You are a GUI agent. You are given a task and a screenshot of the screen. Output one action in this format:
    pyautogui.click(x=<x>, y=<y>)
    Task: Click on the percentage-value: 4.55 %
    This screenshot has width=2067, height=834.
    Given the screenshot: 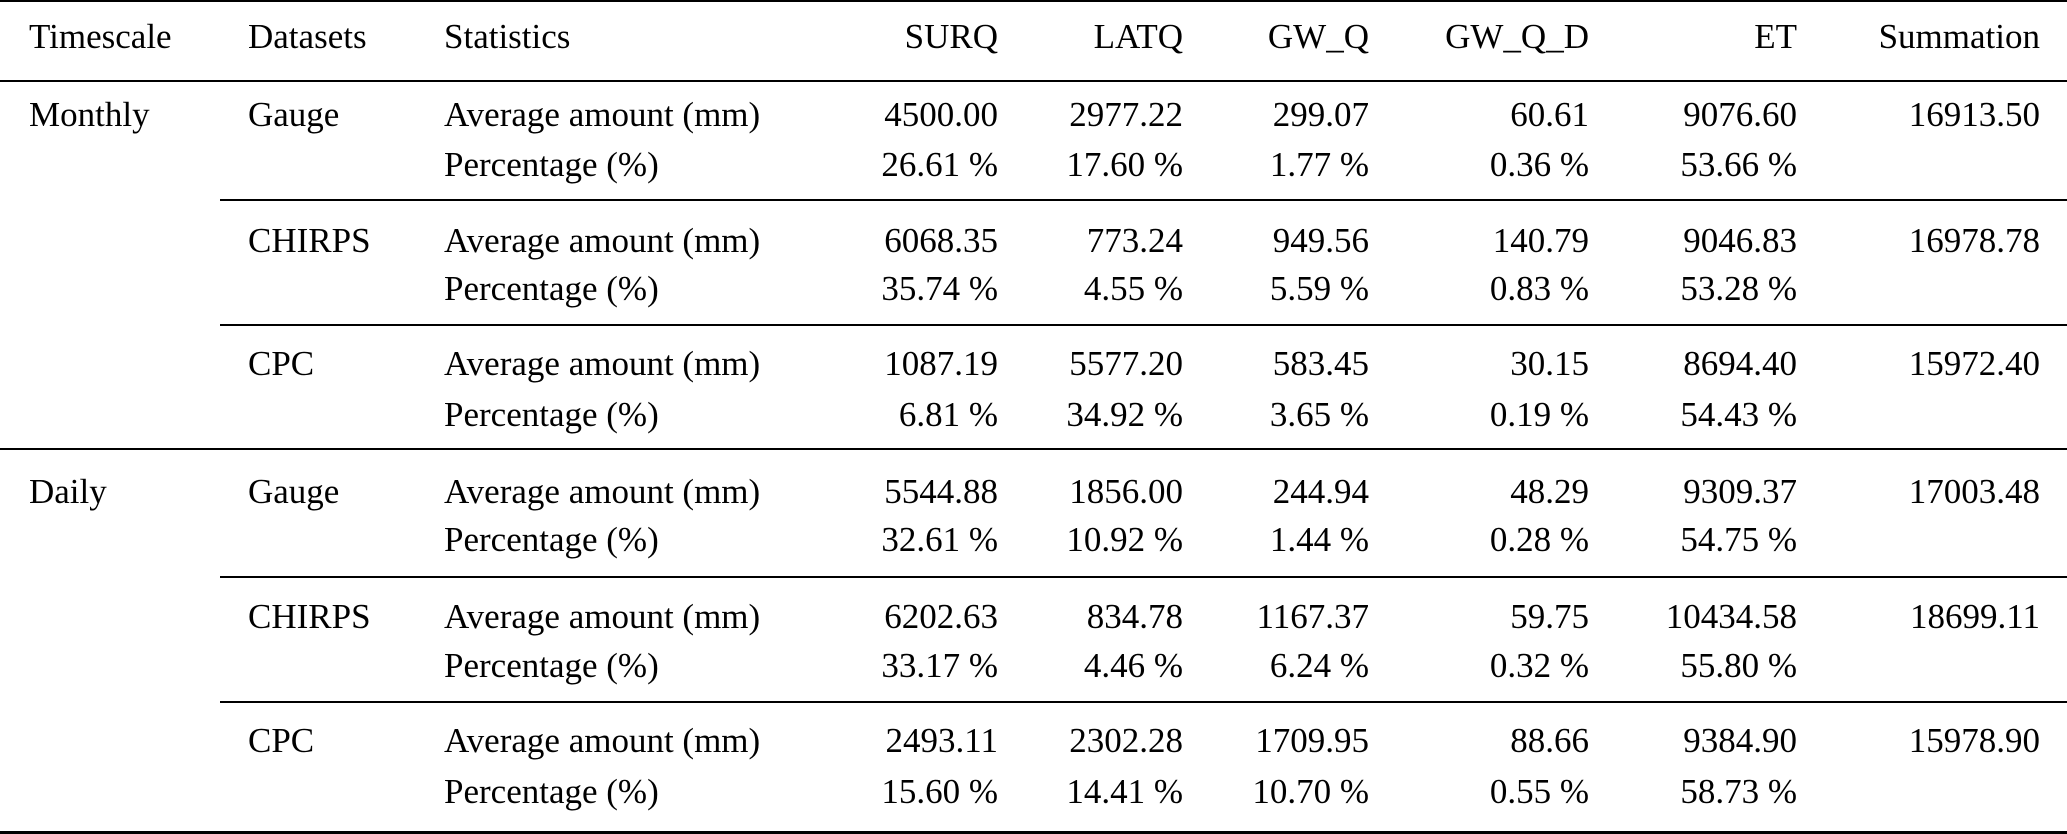 What is the action you would take?
    pyautogui.click(x=1133, y=288)
    